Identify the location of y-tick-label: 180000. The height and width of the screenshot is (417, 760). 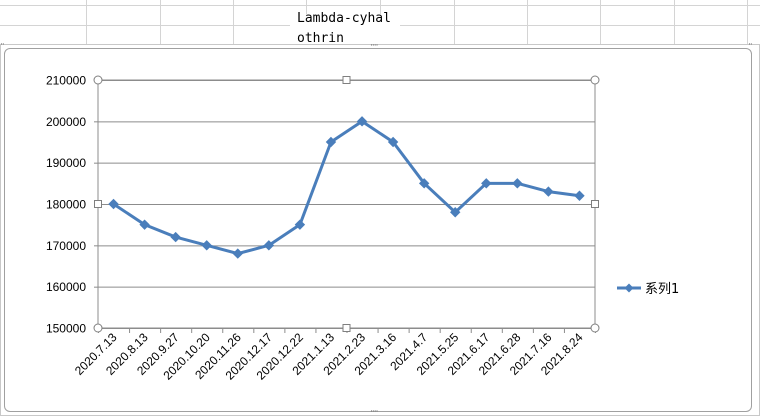
(66, 205).